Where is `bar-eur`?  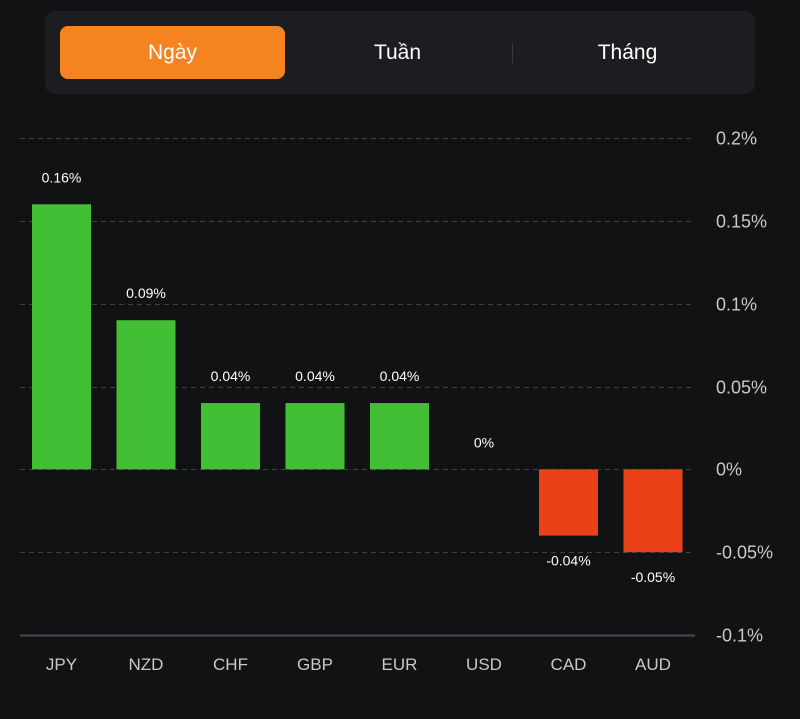
bar-eur is located at coordinates (399, 436).